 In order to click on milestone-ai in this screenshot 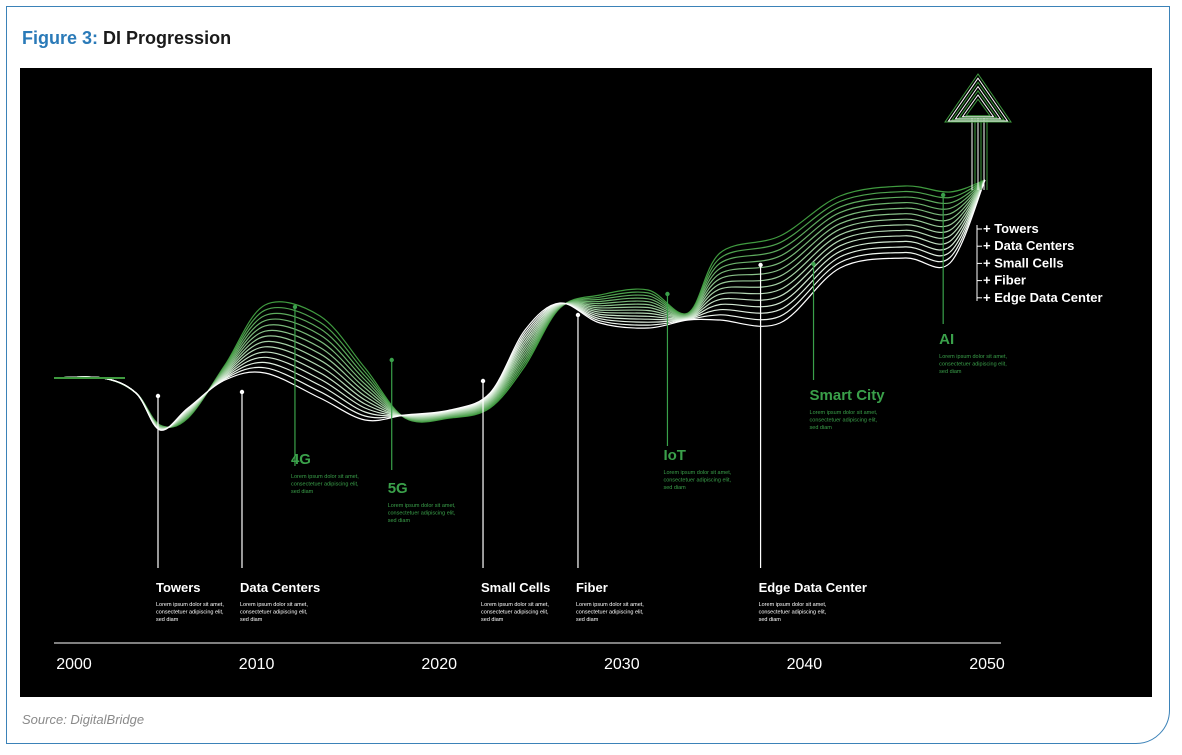, I will do `click(943, 258)`.